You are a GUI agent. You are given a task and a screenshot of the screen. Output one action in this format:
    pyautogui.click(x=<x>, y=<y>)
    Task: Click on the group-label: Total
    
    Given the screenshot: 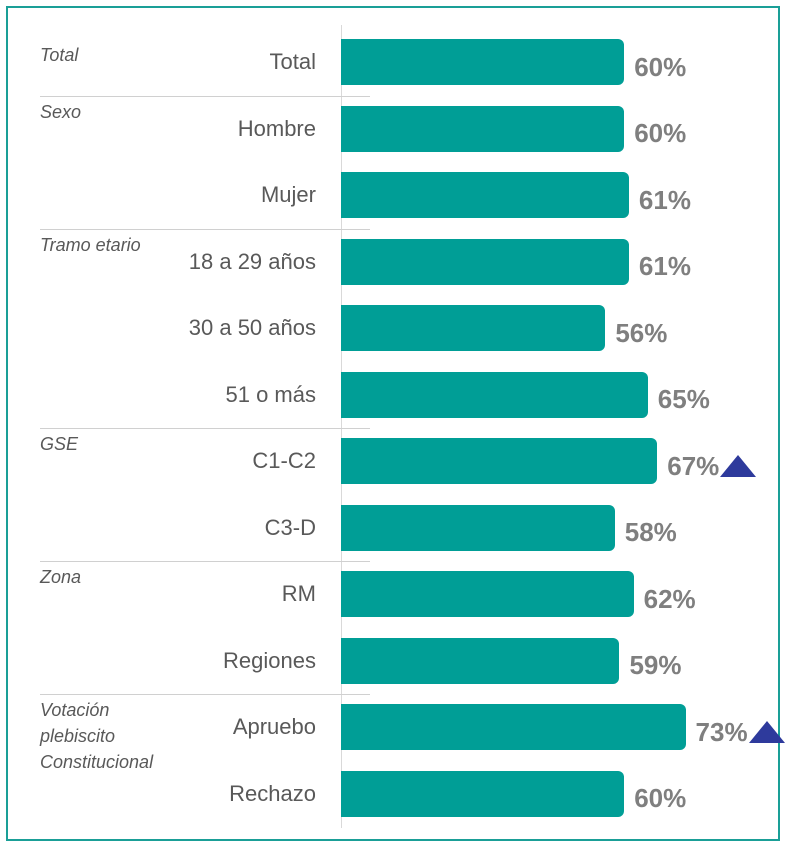 What is the action you would take?
    pyautogui.click(x=59, y=55)
    